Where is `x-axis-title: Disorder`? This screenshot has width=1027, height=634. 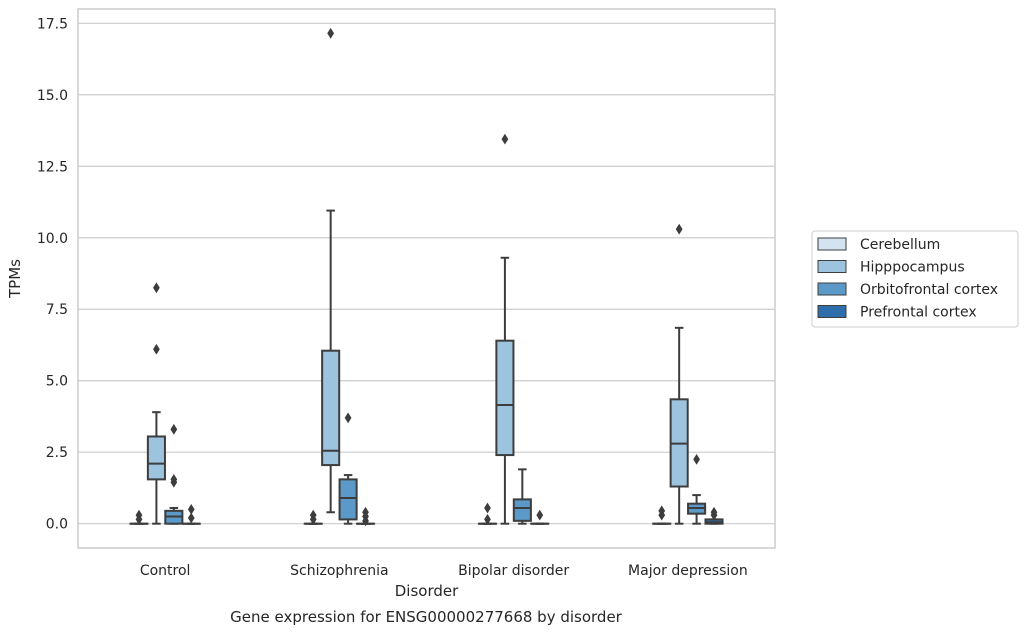 x-axis-title: Disorder is located at coordinates (427, 591).